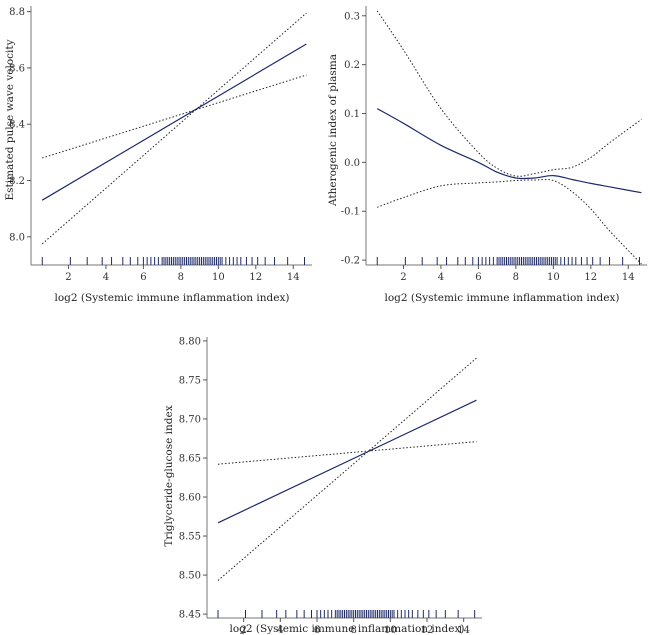 The width and height of the screenshot is (650, 635). What do you see at coordinates (169, 475) in the screenshot?
I see `y-axis-label: Triglyceride-glucose index` at bounding box center [169, 475].